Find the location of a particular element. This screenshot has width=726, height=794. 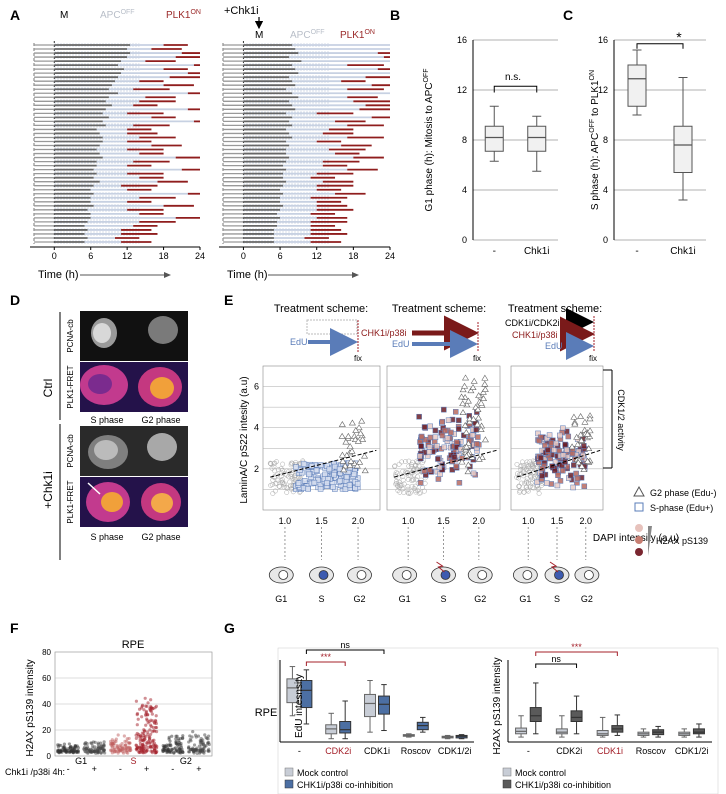

panel-frame is located at coordinates (498, 720).